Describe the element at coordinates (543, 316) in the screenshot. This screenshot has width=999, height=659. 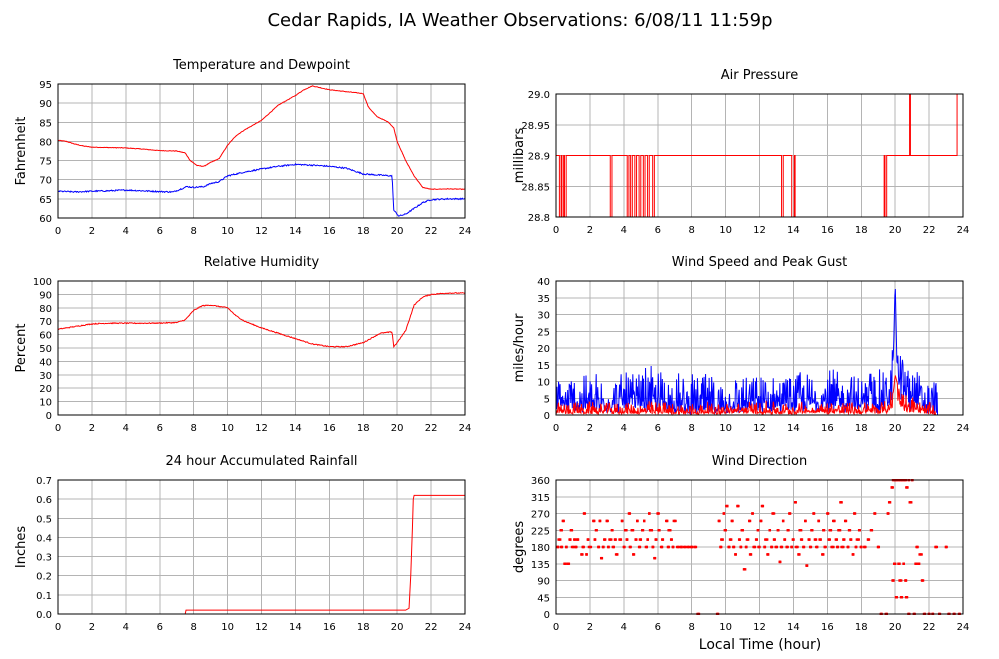
I see `y-tick-label: 30` at that location.